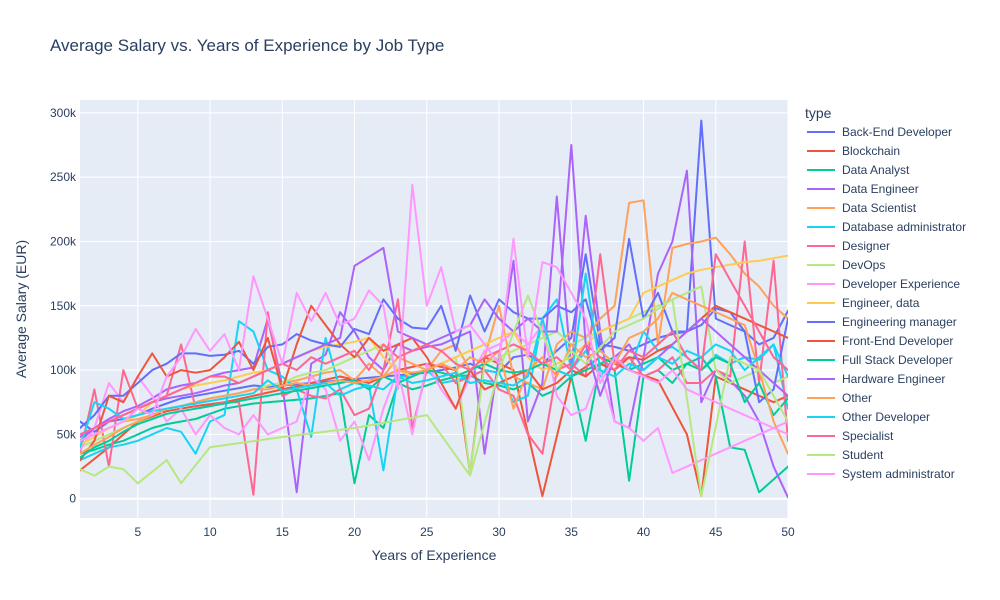  I want to click on legend-item: Data Engineer, so click(863, 189).